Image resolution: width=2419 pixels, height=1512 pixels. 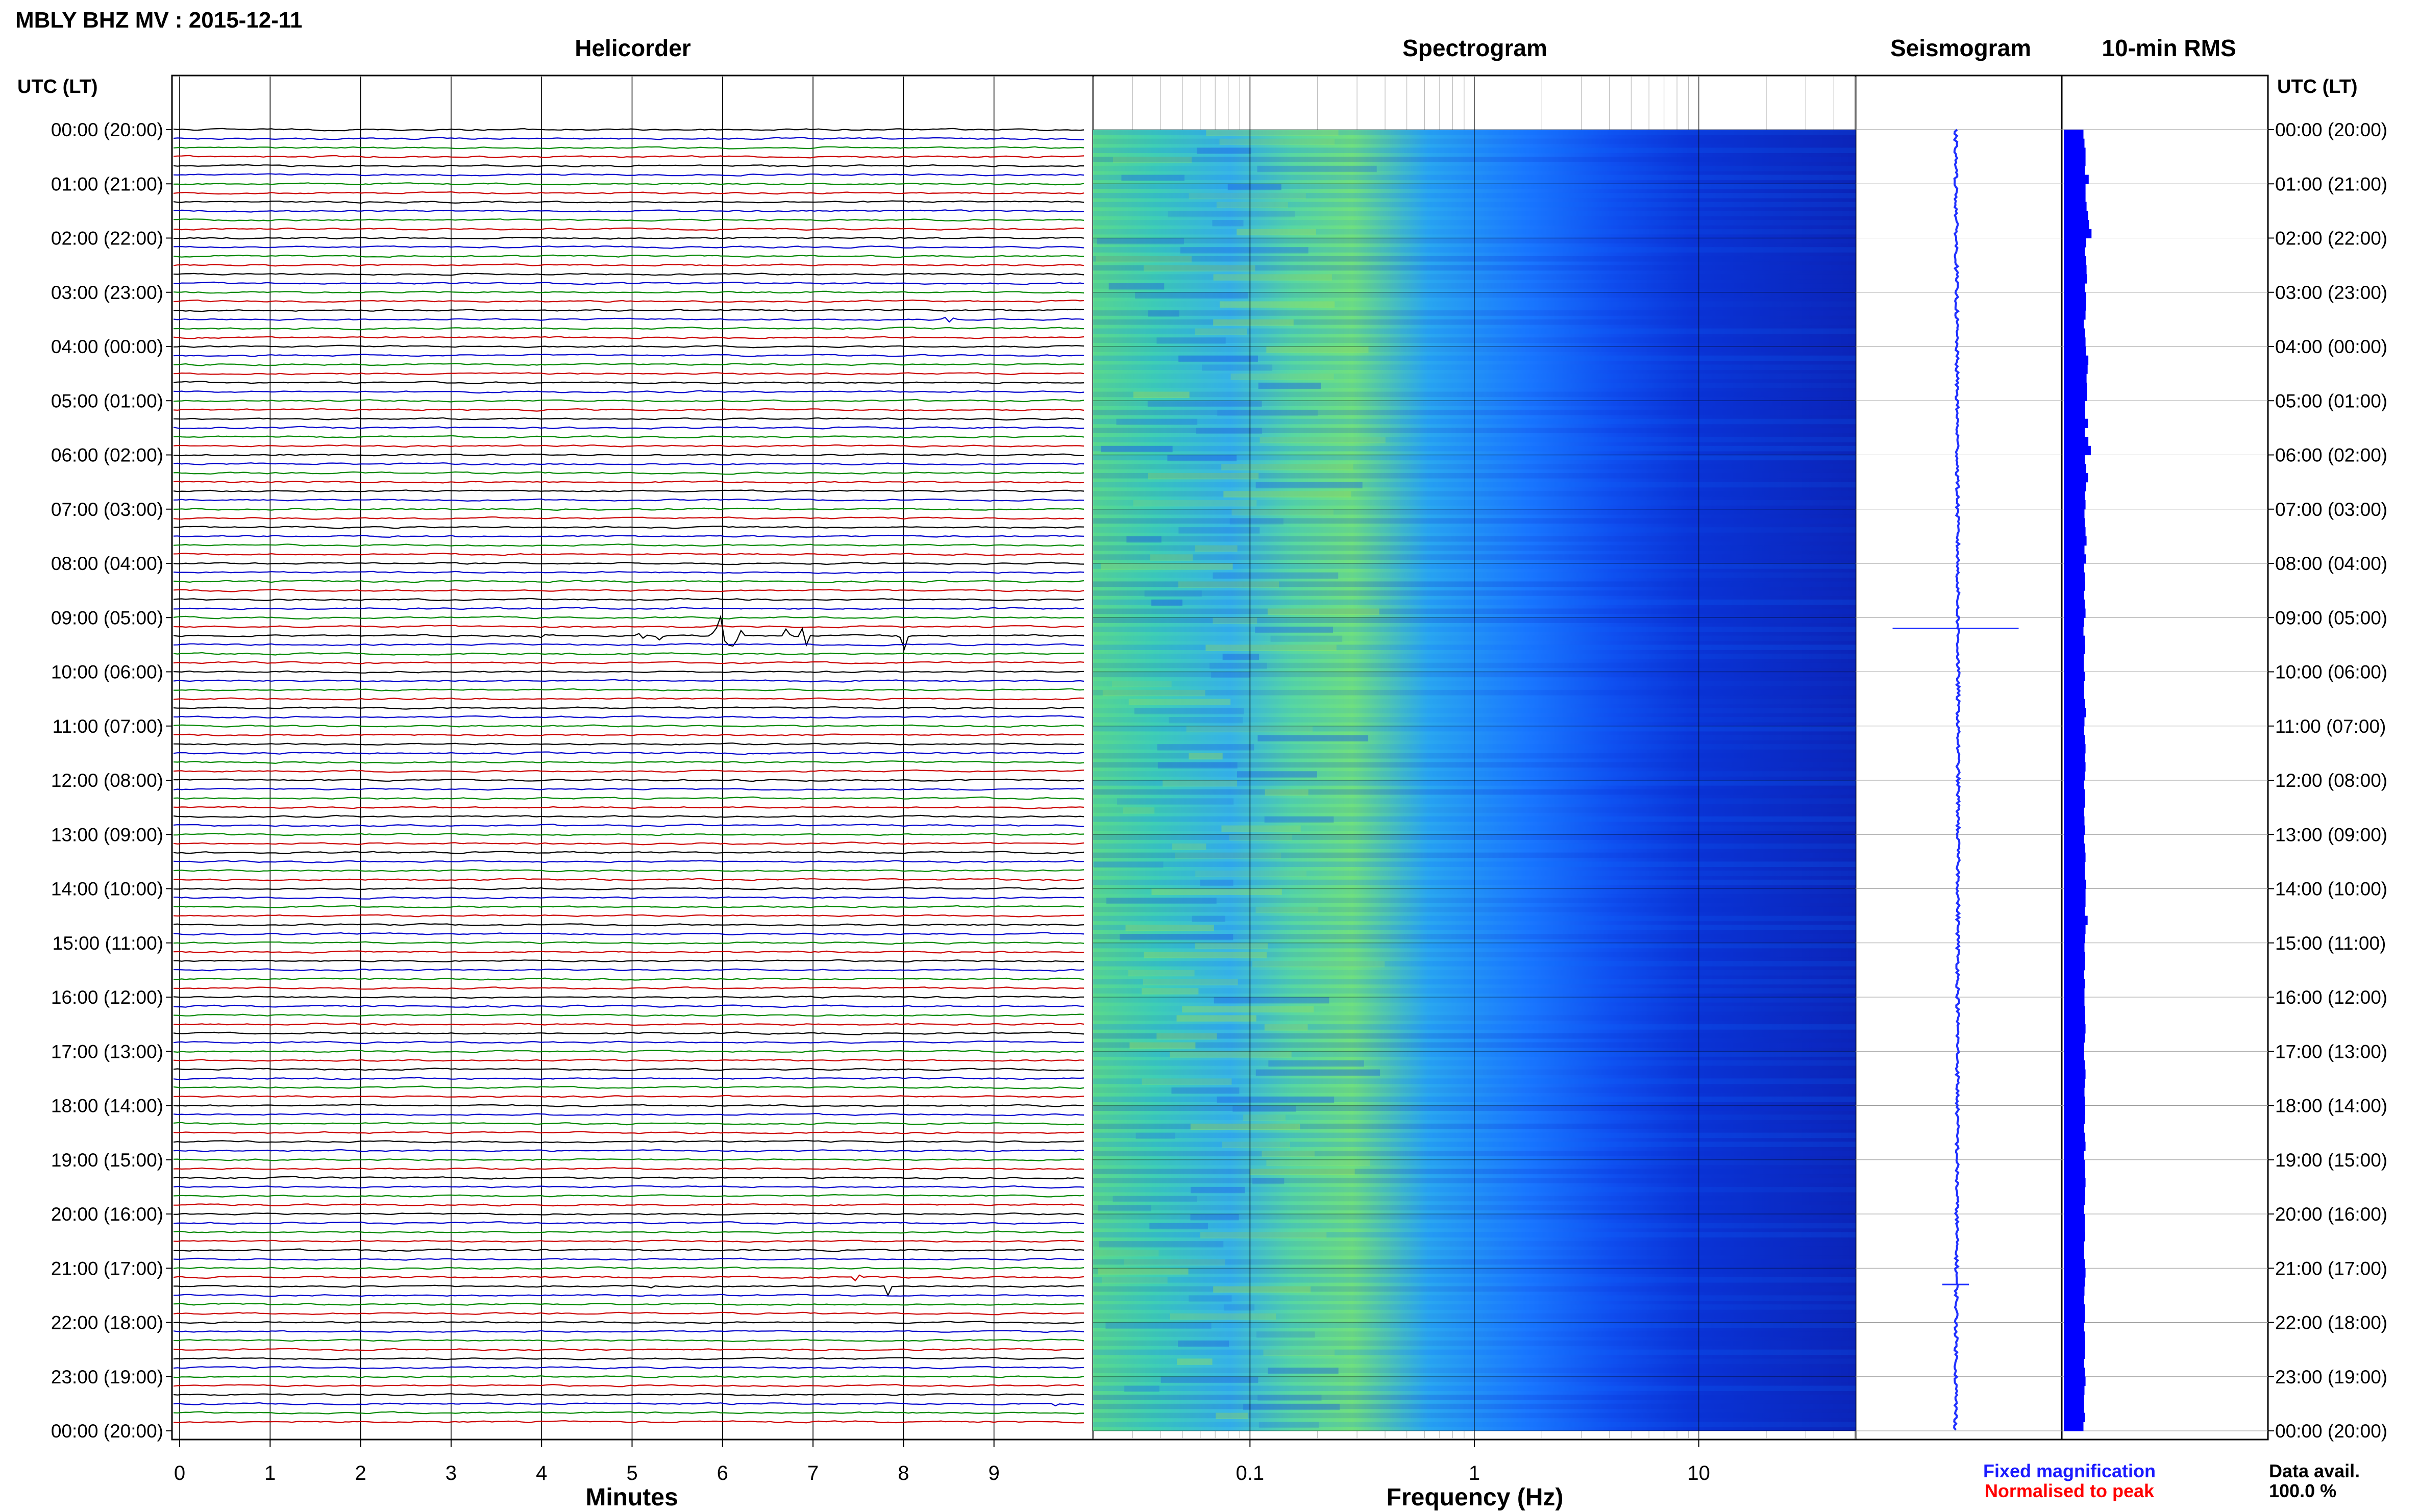 I want to click on left-time-tick-label: 00:00 (20:00), so click(x=107, y=129).